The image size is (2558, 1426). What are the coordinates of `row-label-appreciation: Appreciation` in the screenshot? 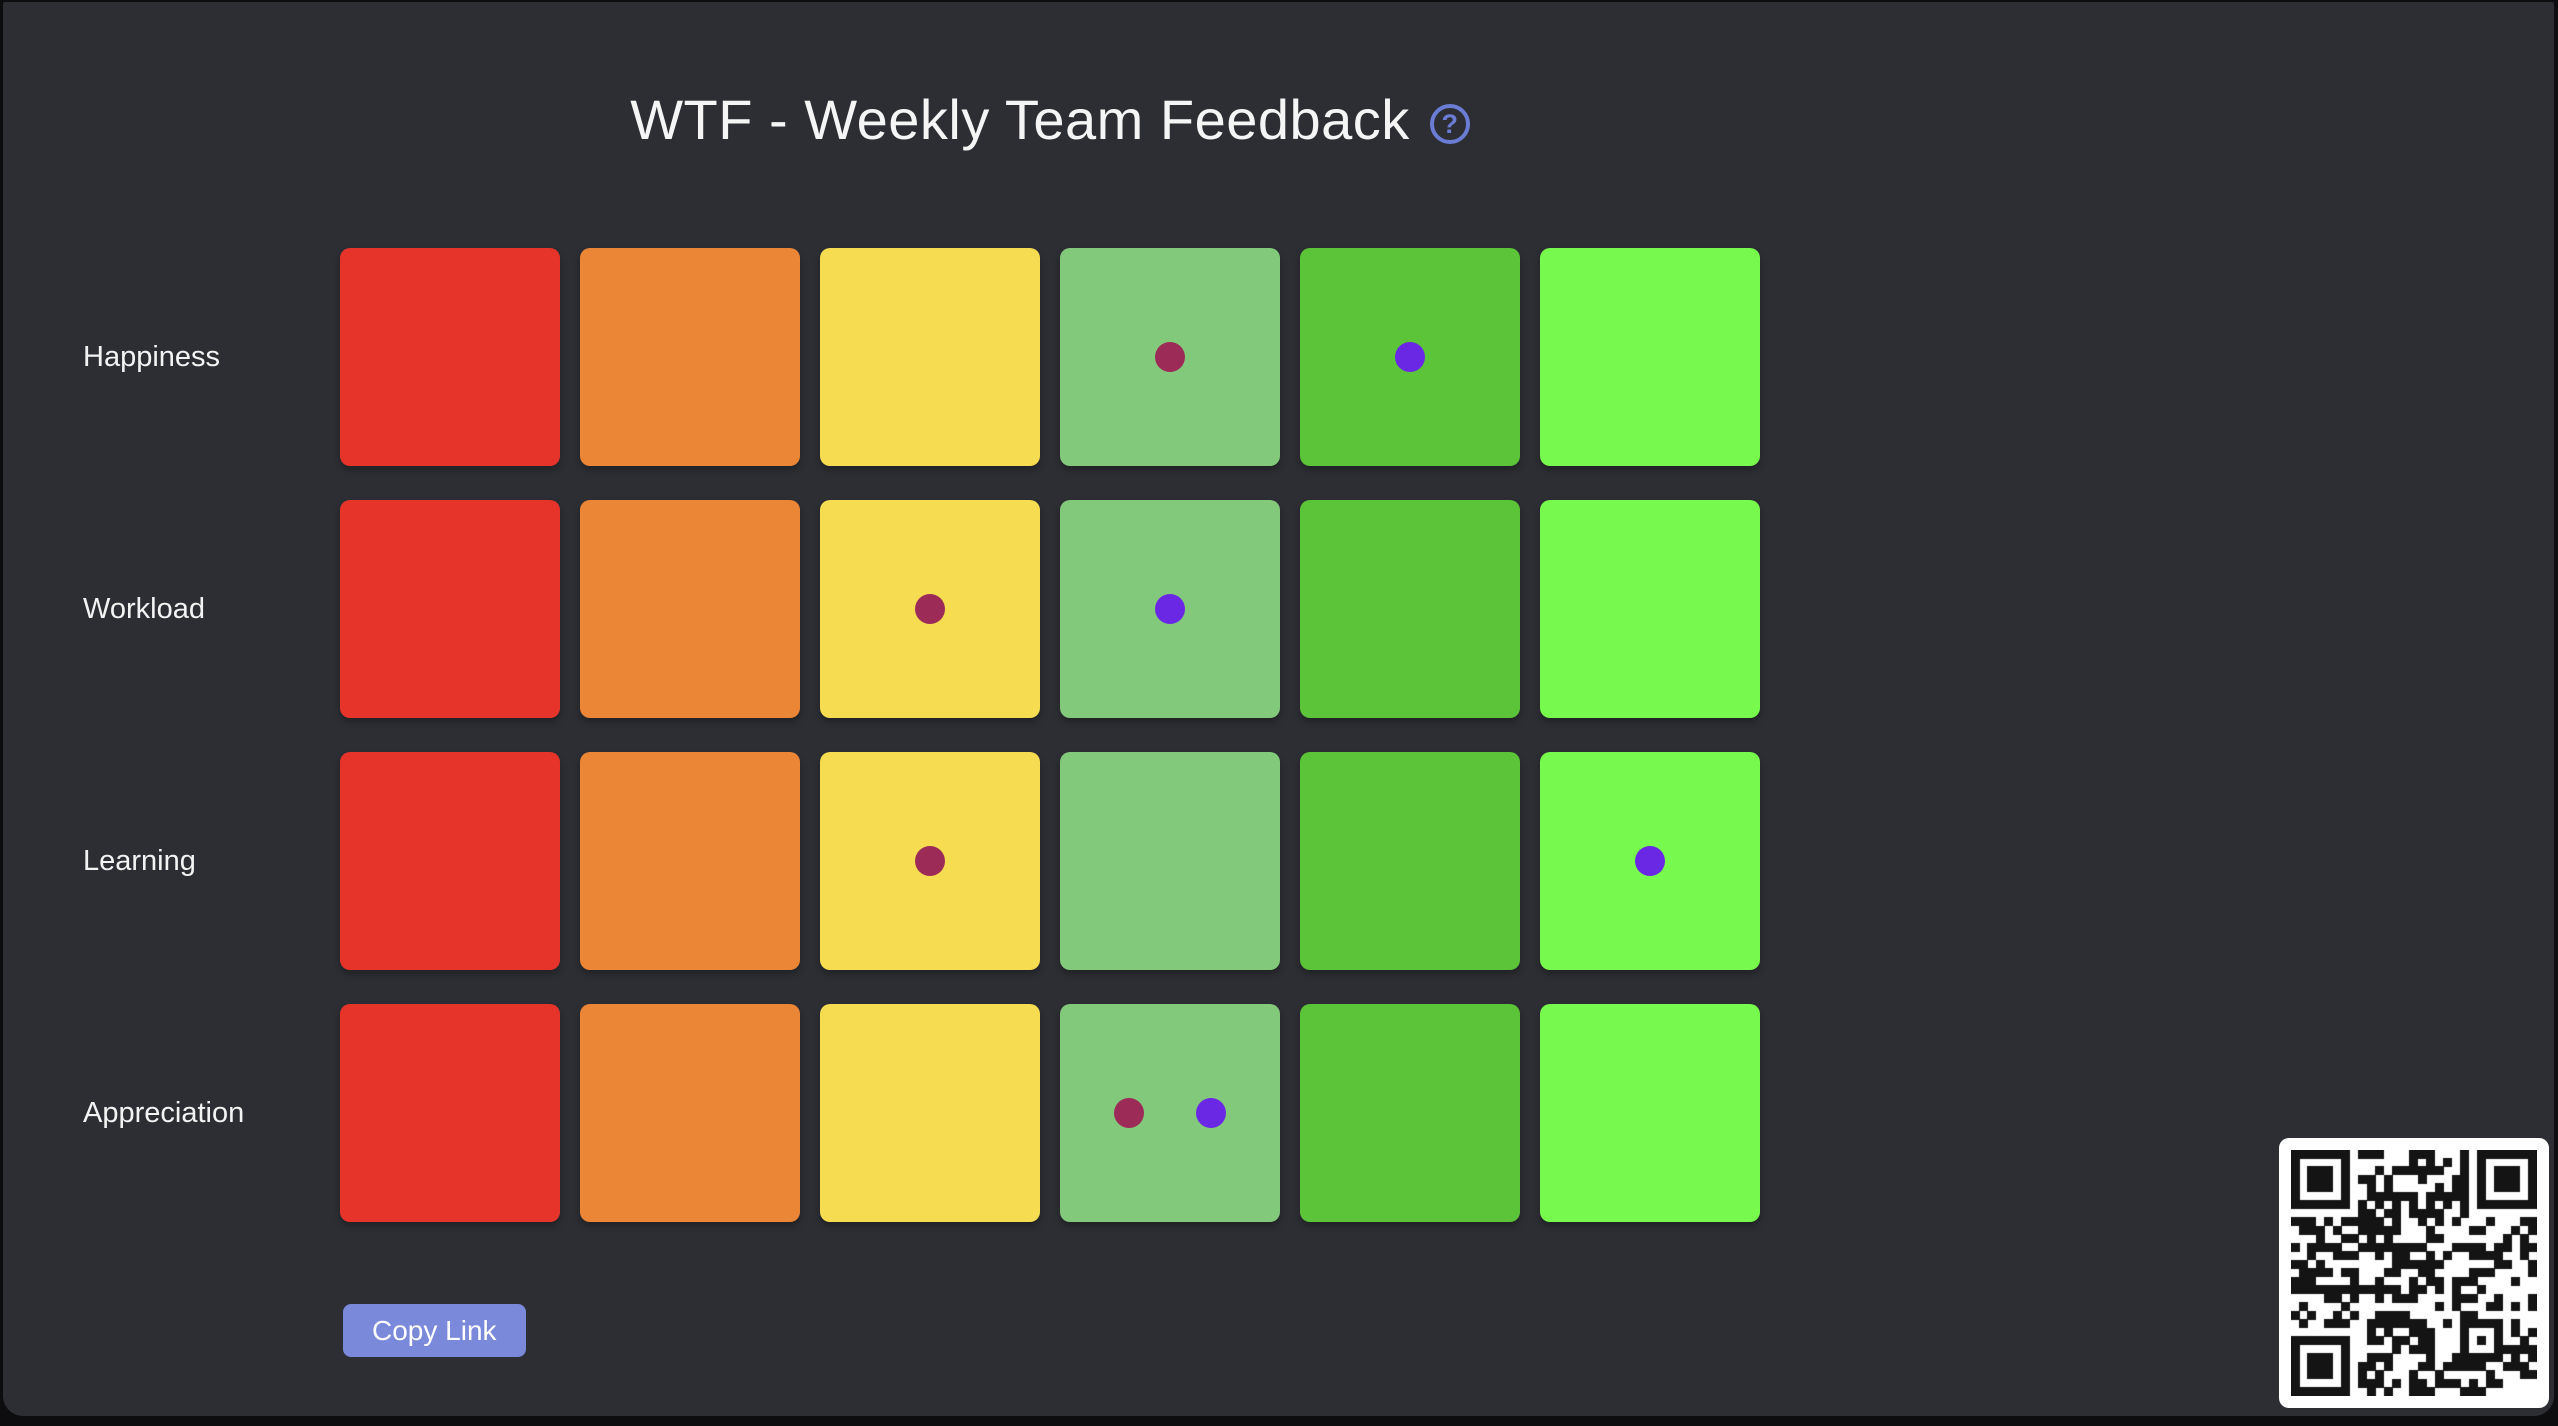 It's located at (164, 1112).